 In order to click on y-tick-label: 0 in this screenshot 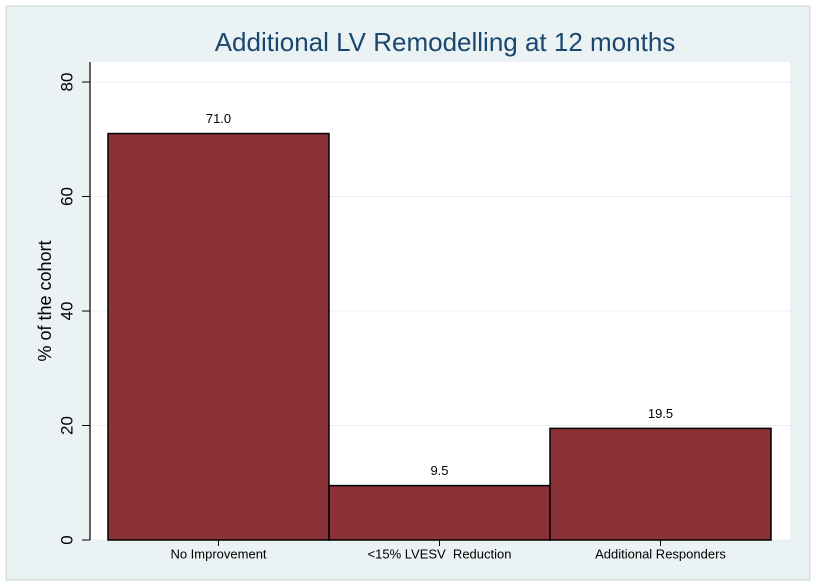, I will do `click(66, 539)`.